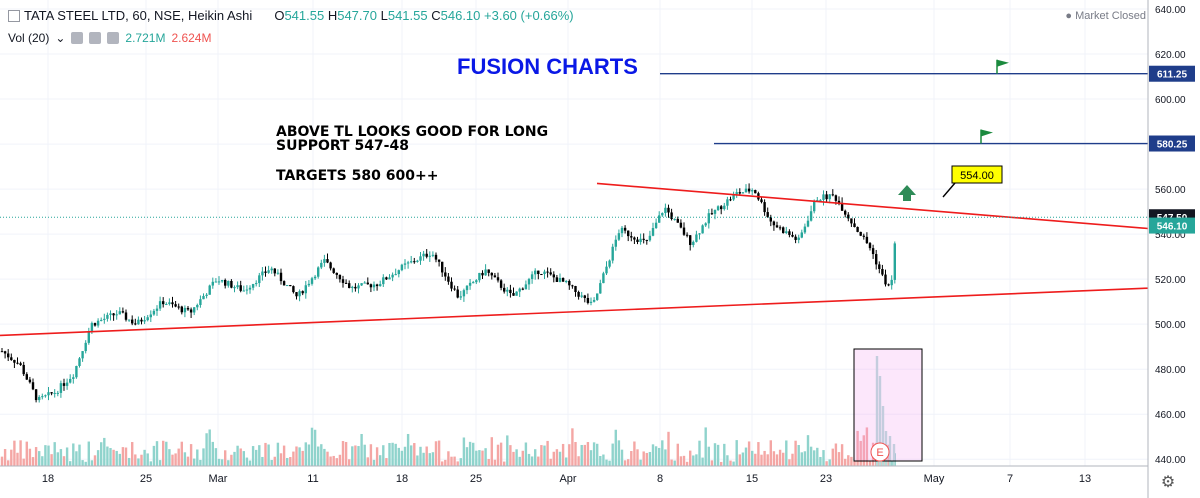  Describe the element at coordinates (60, 38) in the screenshot. I see `chevron-down-icon: ⌄` at that location.